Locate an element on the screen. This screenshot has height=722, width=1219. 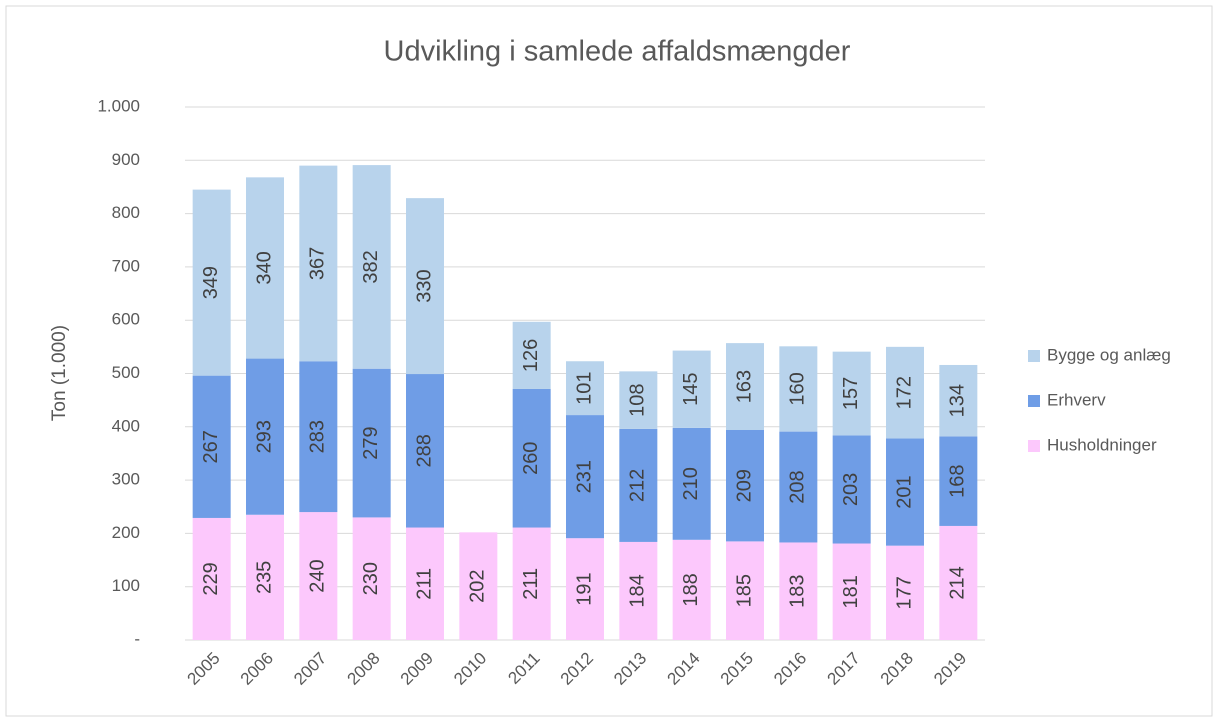
value-label: 108 is located at coordinates (638, 399).